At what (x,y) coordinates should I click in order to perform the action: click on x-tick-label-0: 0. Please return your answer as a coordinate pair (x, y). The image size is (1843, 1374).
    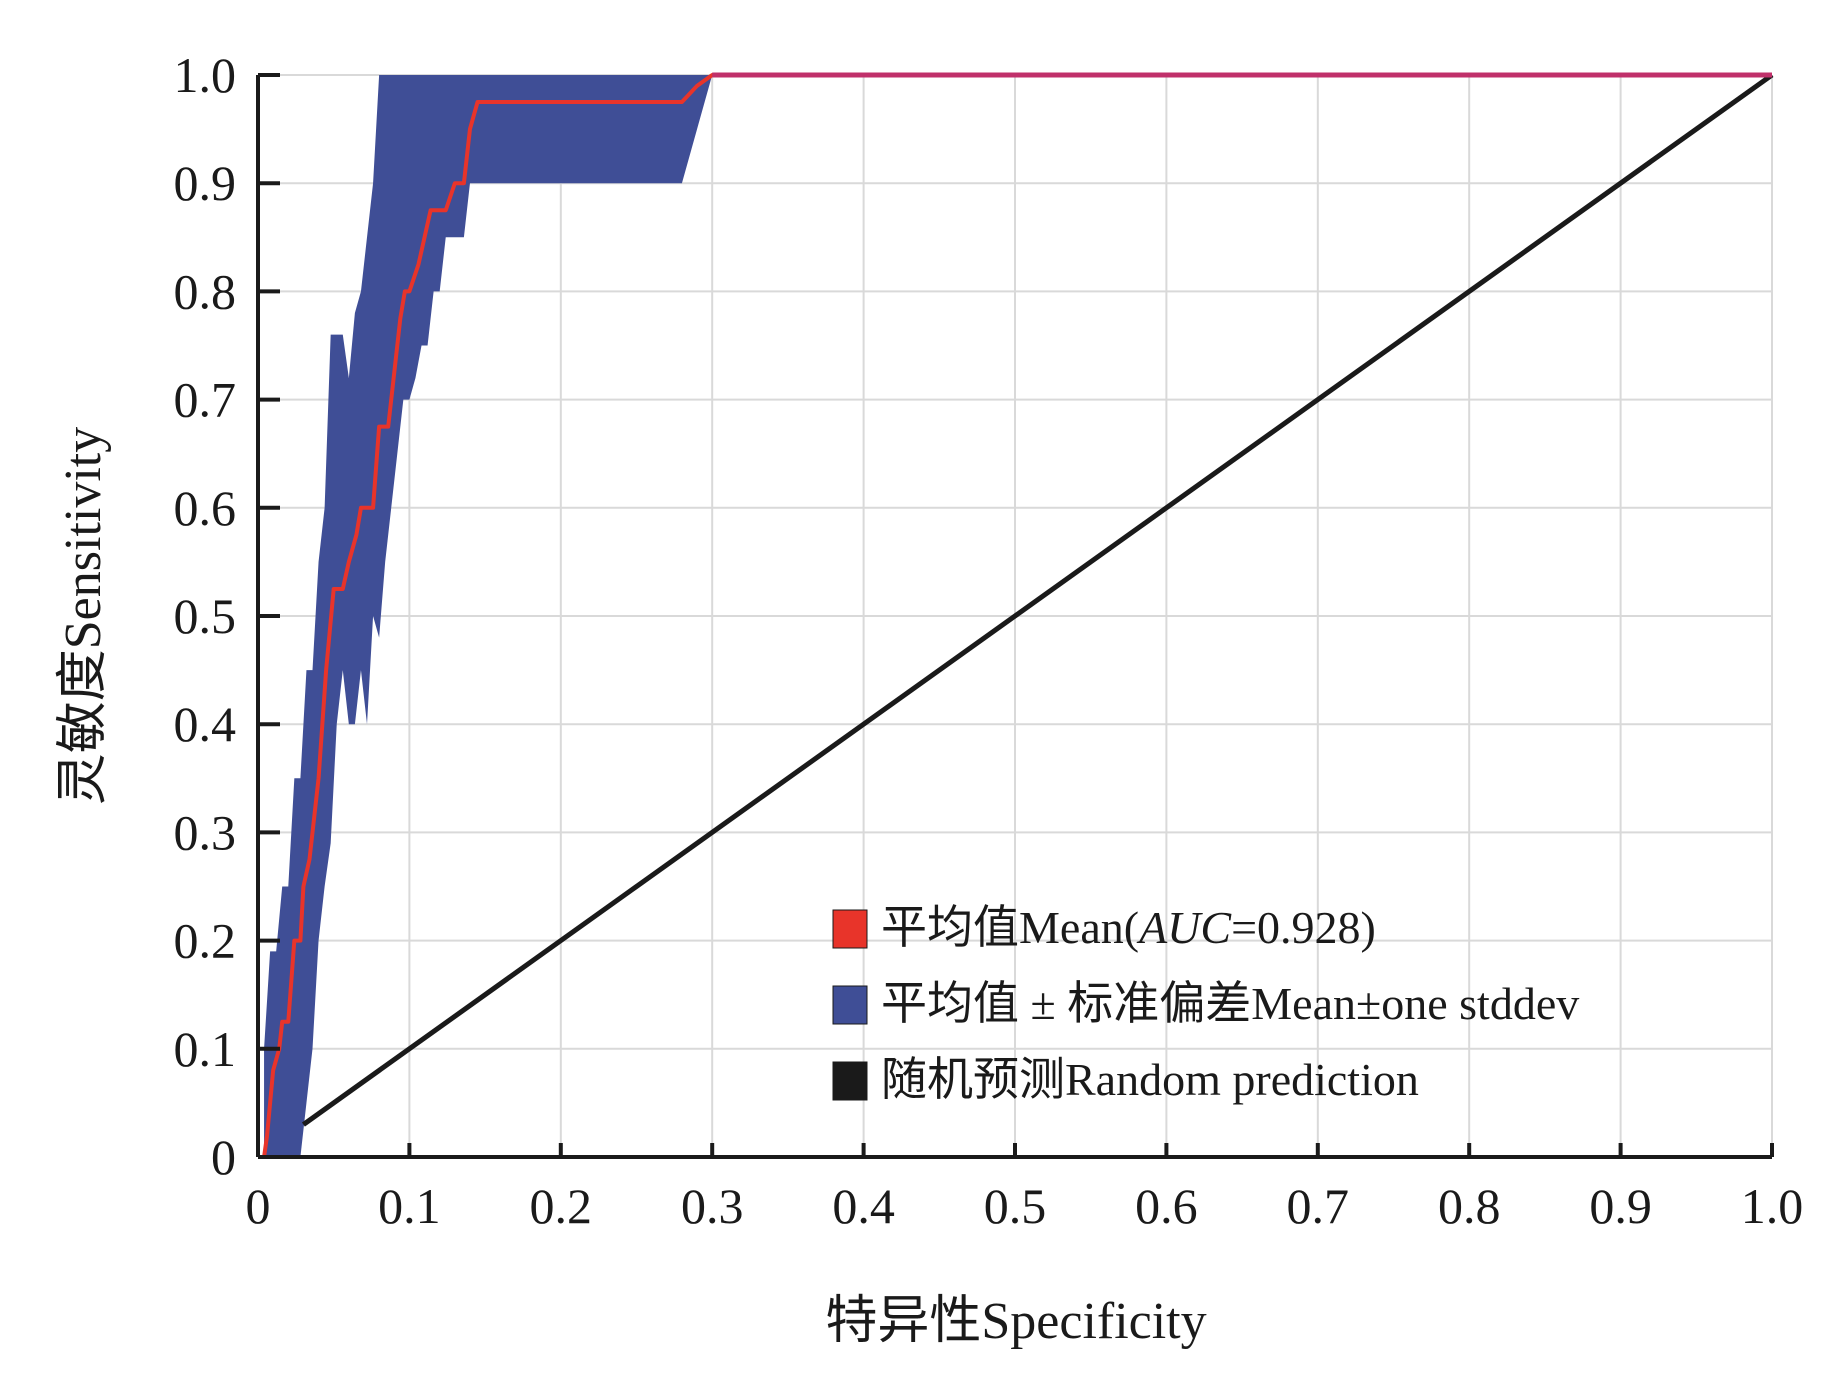
    Looking at the image, I should click on (258, 1206).